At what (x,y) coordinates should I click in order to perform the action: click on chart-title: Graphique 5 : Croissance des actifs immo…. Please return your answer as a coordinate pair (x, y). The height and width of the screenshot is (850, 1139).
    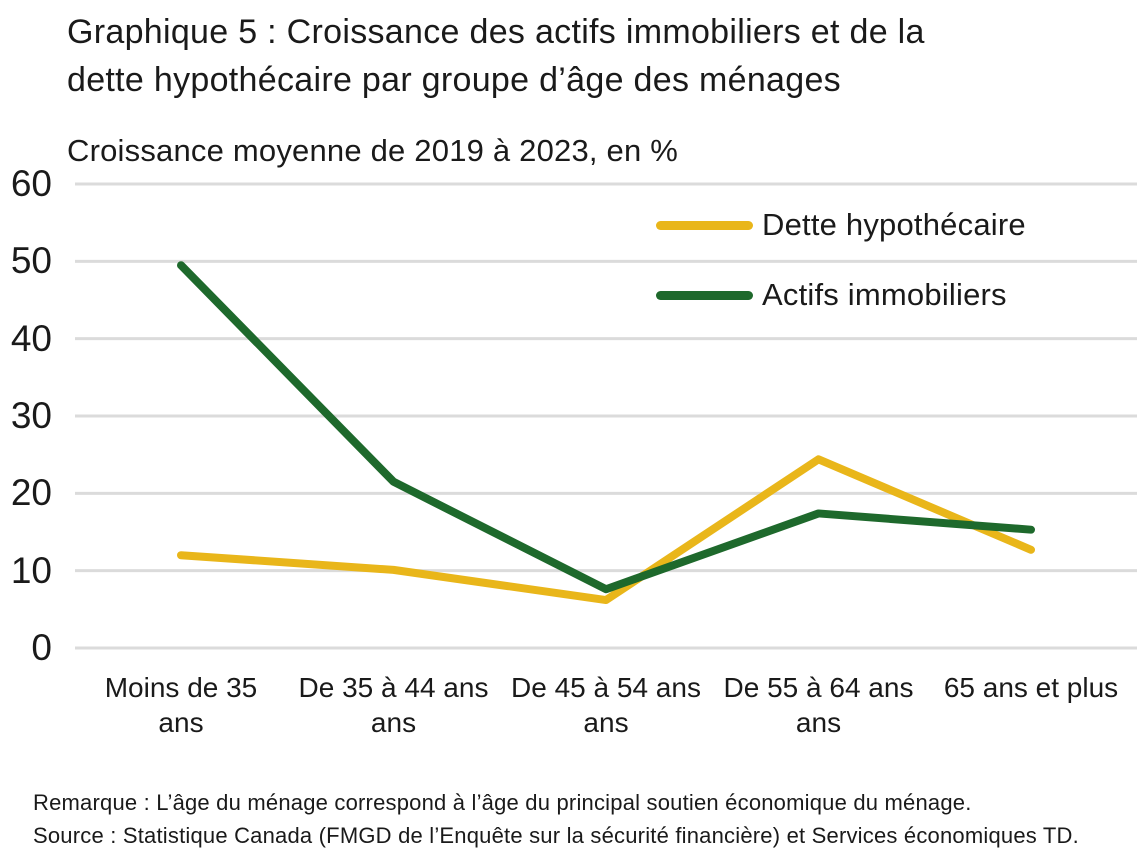
    Looking at the image, I should click on (597, 56).